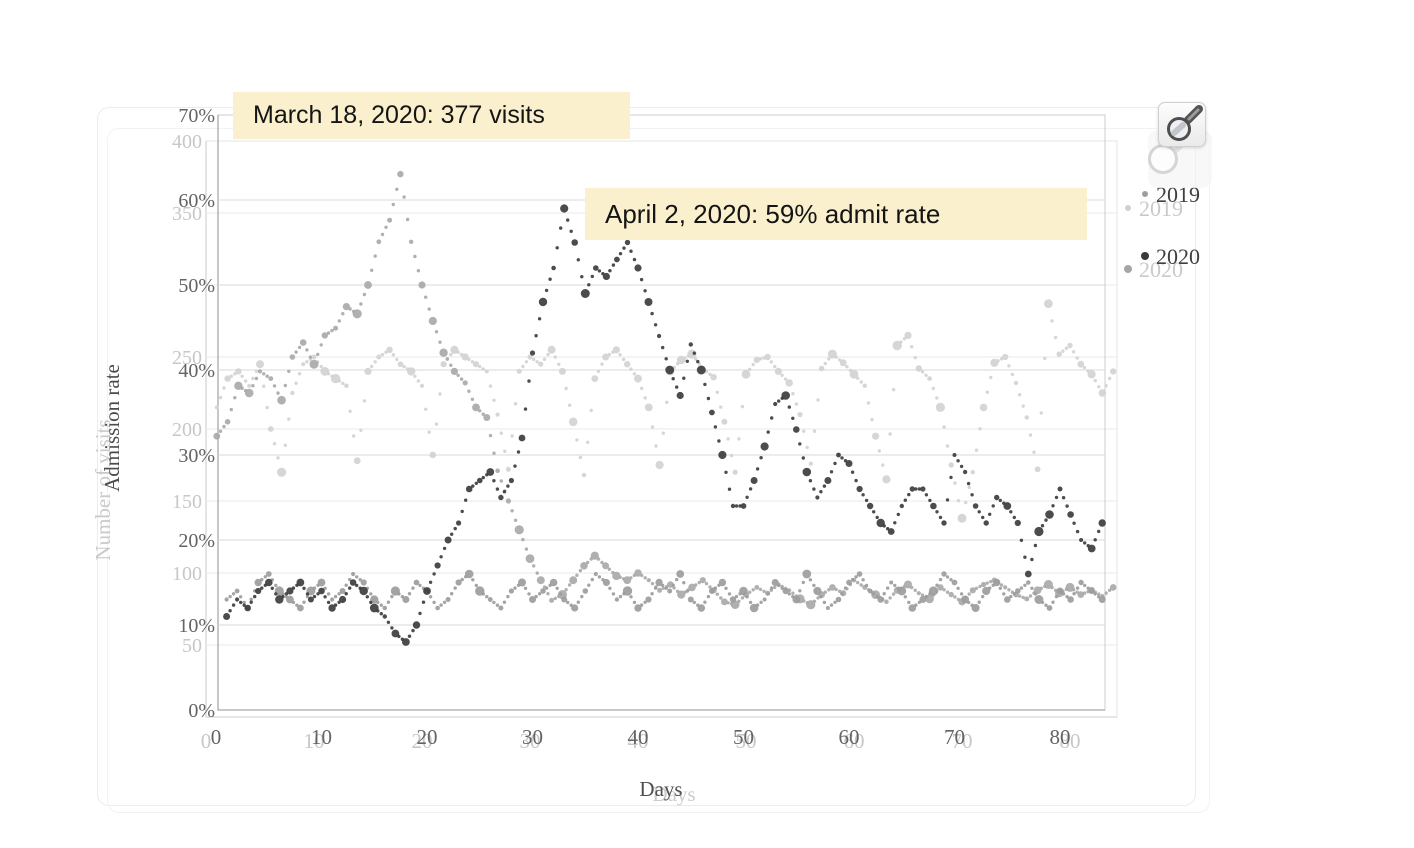 This screenshot has width=1414, height=848. Describe the element at coordinates (1145, 256) in the screenshot. I see `rate-legend-marker-2020` at that location.